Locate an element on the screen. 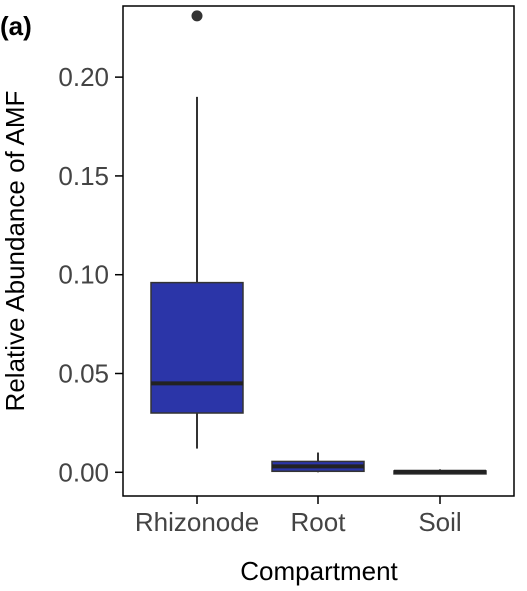  box-rhizonode is located at coordinates (197, 229).